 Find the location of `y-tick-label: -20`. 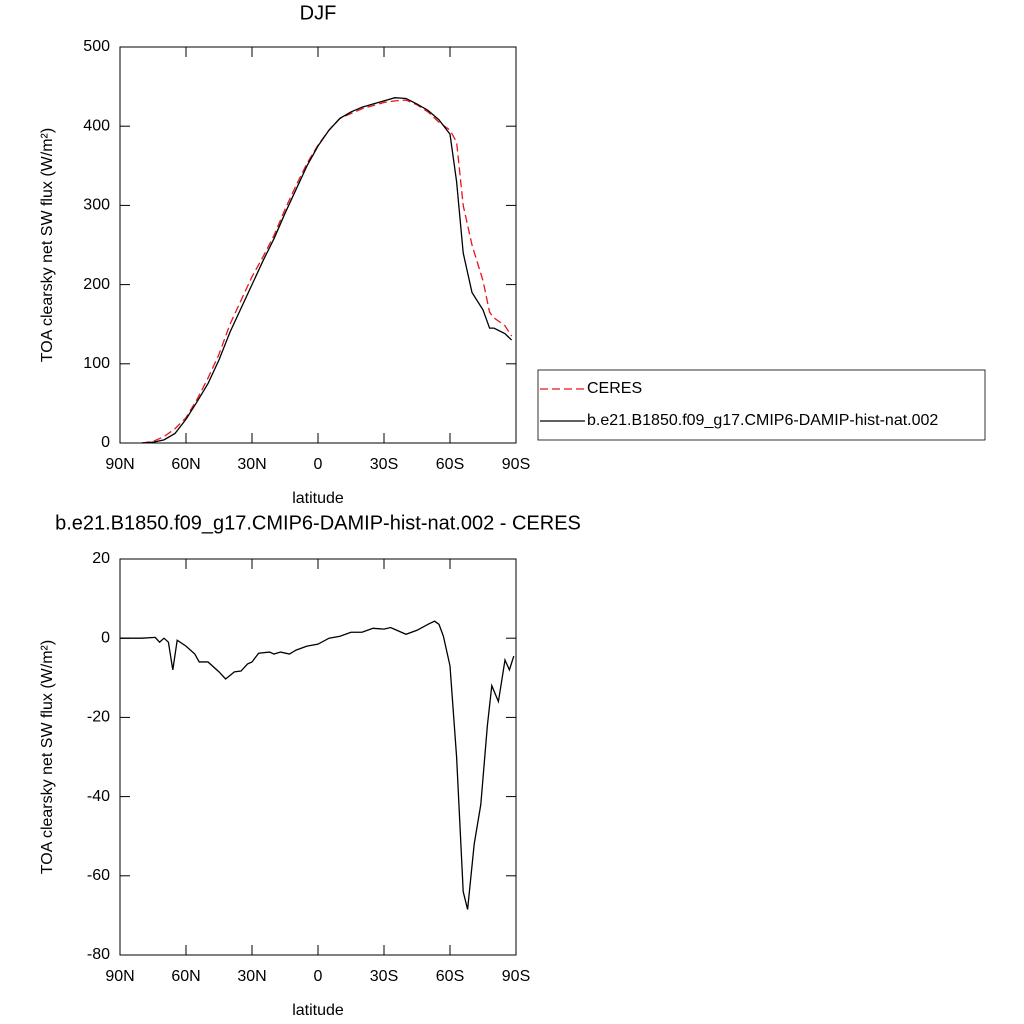

y-tick-label: -20 is located at coordinates (98, 717).